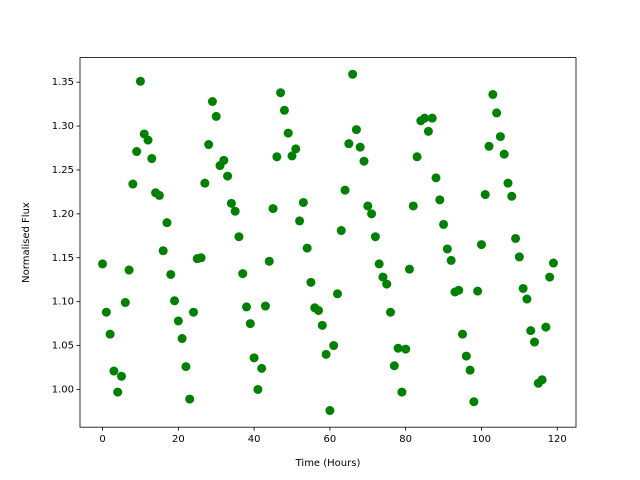 The width and height of the screenshot is (640, 480). What do you see at coordinates (63, 389) in the screenshot?
I see `y-tick-label: 1.00` at bounding box center [63, 389].